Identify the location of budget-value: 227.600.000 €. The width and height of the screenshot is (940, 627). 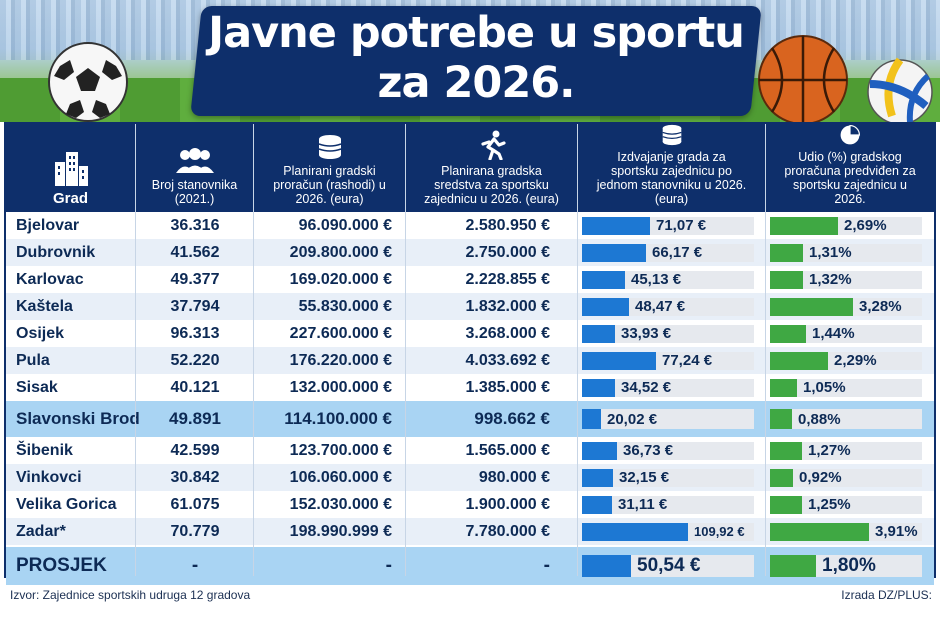
(340, 333).